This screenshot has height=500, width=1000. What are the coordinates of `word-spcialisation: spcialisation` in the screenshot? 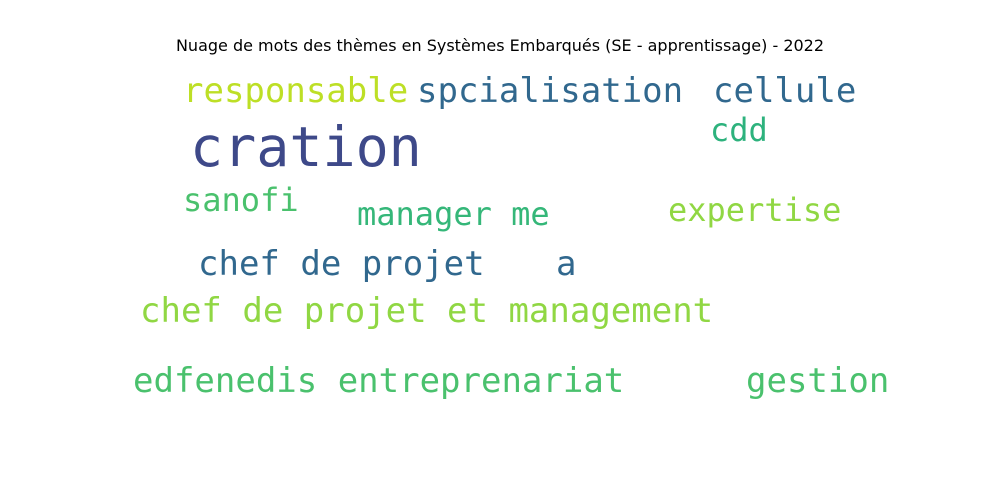 It's located at (550, 91).